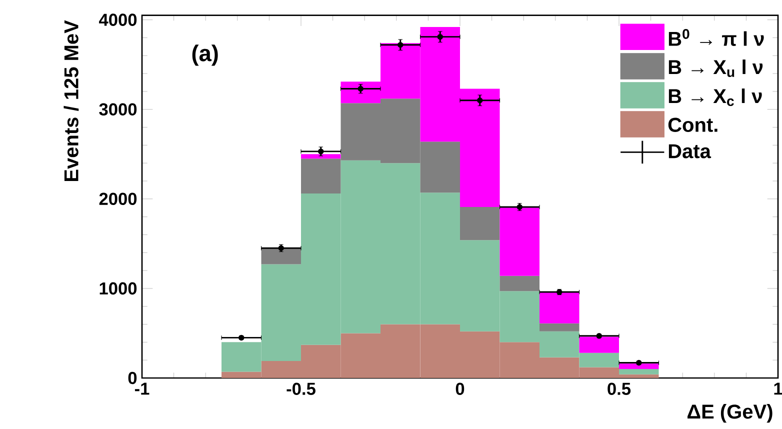 The width and height of the screenshot is (782, 429). I want to click on y-tick-label: 2000, so click(118, 199).